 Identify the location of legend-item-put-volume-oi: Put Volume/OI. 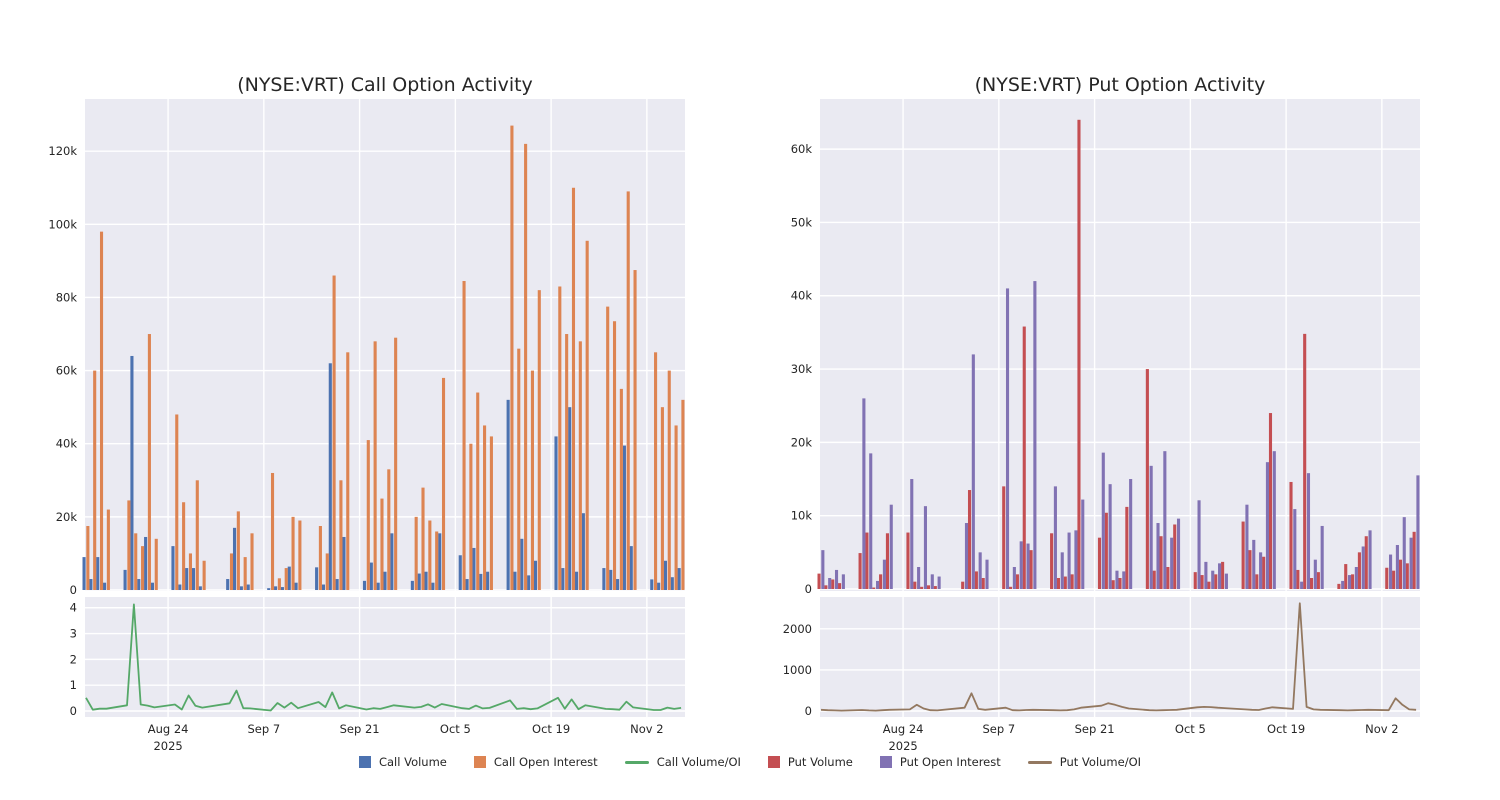
(1084, 762).